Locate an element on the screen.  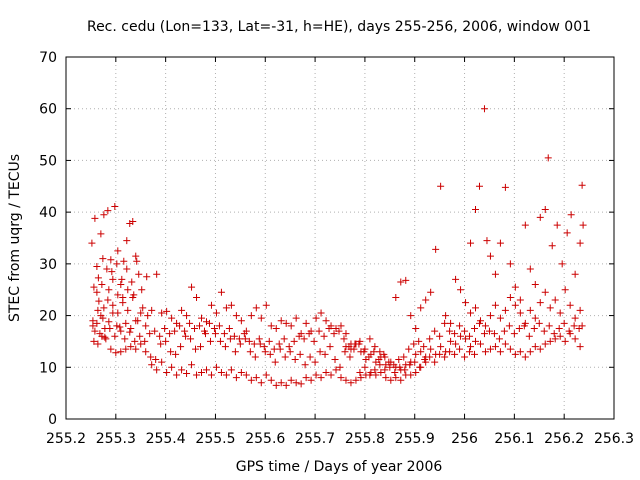
y-tick-label: 70 is located at coordinates (48, 58).